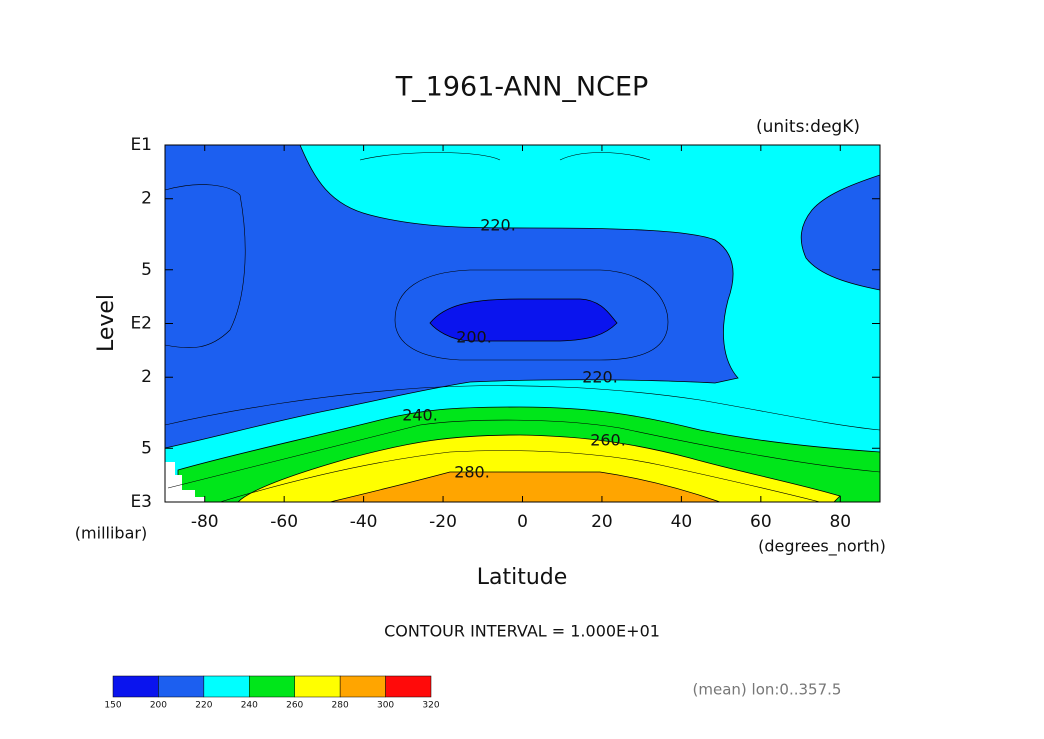 The height and width of the screenshot is (739, 1044). Describe the element at coordinates (203, 706) in the screenshot. I see `colorbar-label: 220` at that location.